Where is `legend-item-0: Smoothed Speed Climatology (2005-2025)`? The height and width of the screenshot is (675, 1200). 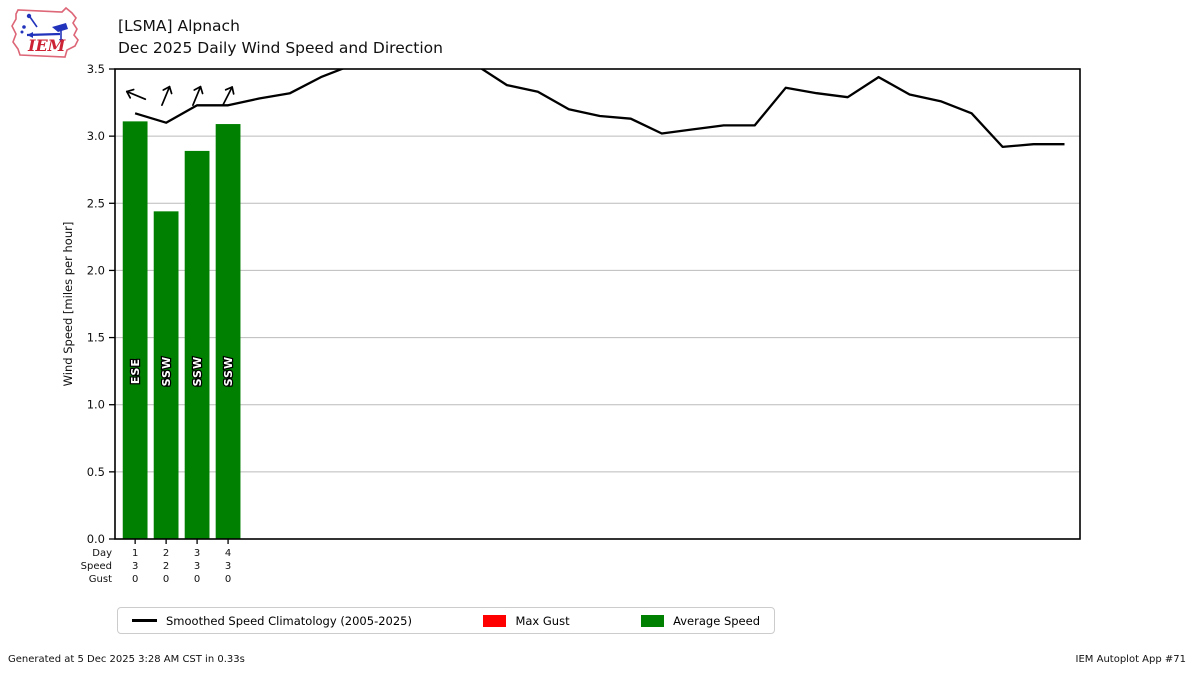 legend-item-0: Smoothed Speed Climatology (2005-2025) is located at coordinates (272, 621).